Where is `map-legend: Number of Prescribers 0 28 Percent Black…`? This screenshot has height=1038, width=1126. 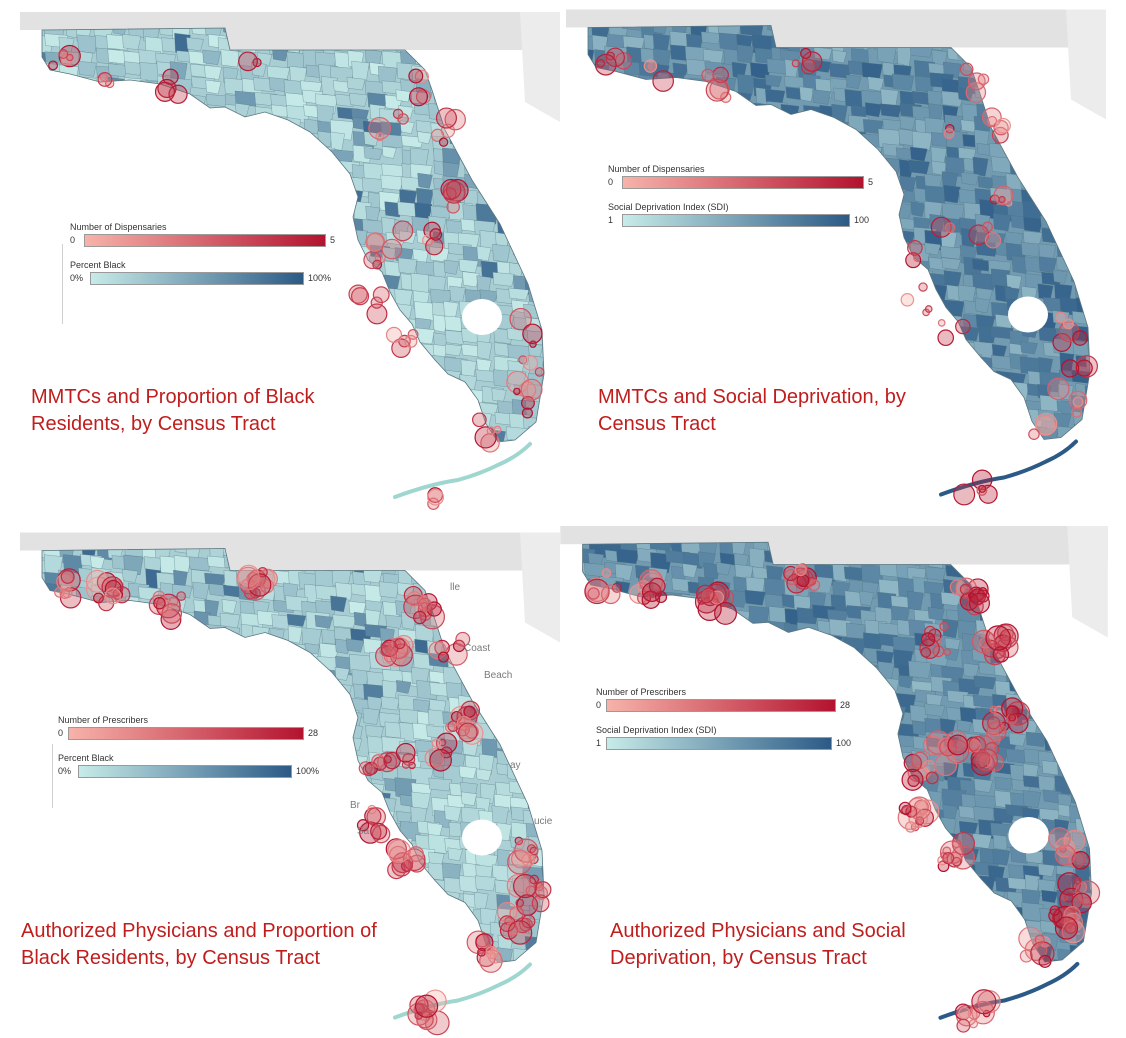 map-legend: Number of Prescribers 0 28 Percent Black… is located at coordinates (189, 746).